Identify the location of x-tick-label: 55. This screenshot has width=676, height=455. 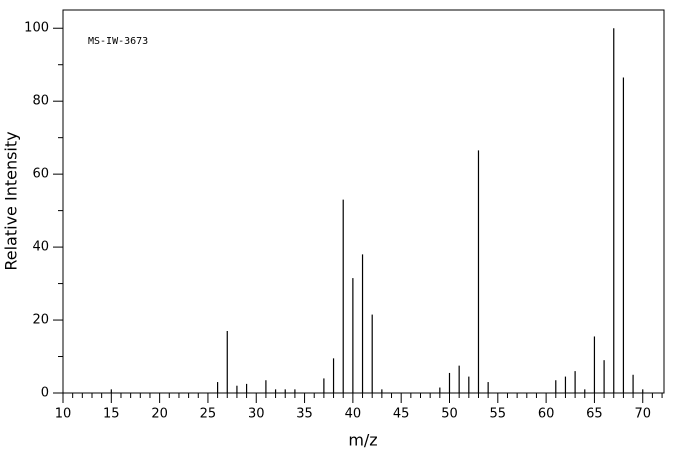
(498, 414).